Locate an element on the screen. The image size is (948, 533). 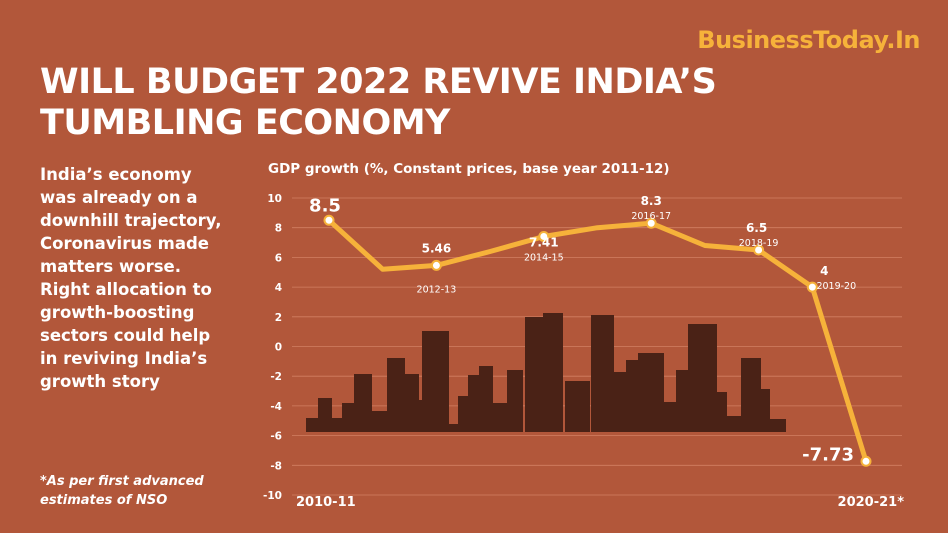
data-value-label: -7.73 is located at coordinates (828, 454).